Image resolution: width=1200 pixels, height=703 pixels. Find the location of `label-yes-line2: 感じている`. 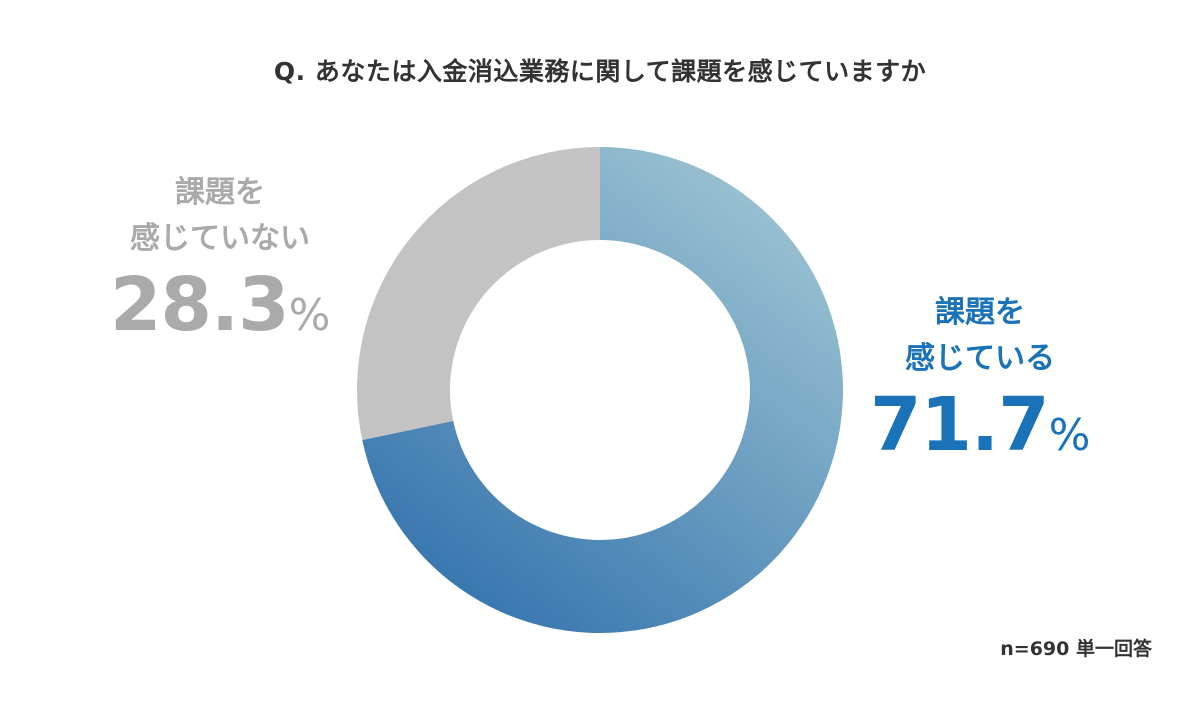

label-yes-line2: 感じている is located at coordinates (980, 358).